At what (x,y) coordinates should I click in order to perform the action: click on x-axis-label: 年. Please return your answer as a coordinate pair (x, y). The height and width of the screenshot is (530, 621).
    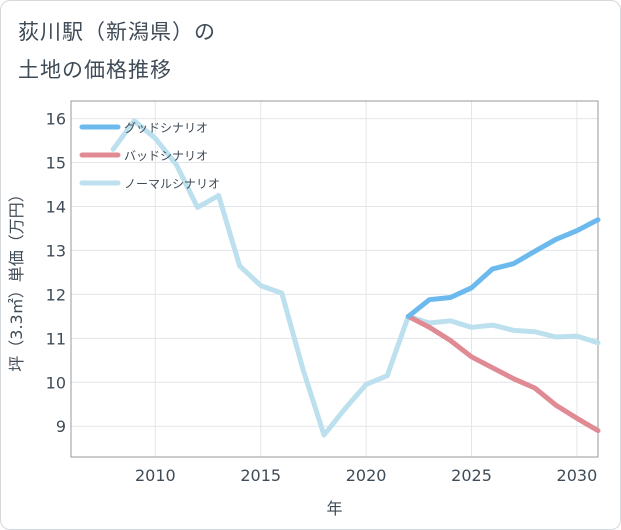
    Looking at the image, I should click on (334, 508).